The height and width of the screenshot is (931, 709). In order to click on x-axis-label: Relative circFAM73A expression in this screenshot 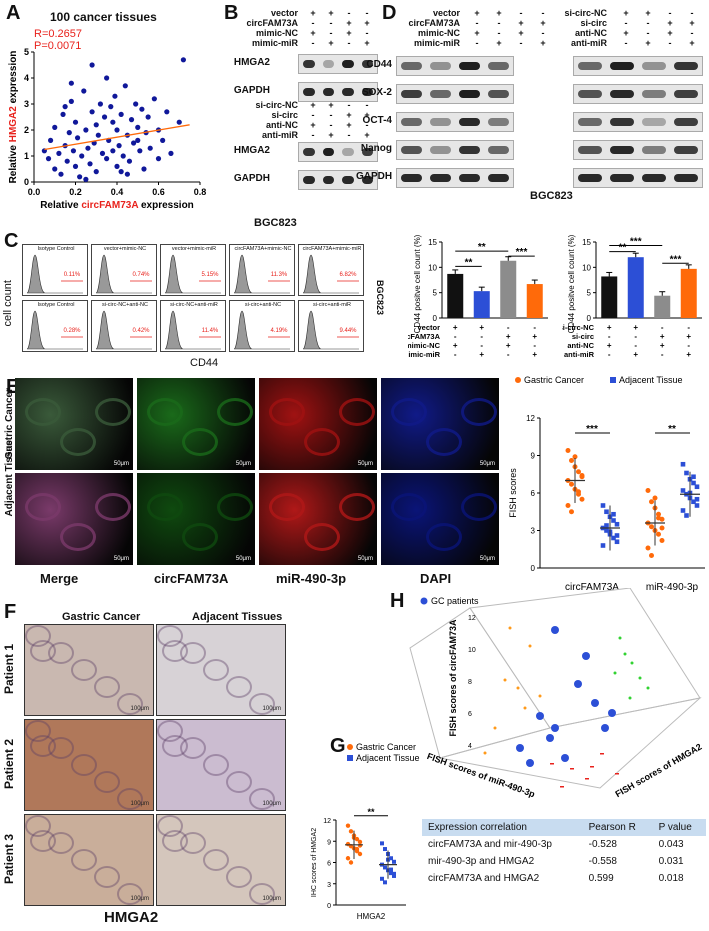, I will do `click(117, 205)`.